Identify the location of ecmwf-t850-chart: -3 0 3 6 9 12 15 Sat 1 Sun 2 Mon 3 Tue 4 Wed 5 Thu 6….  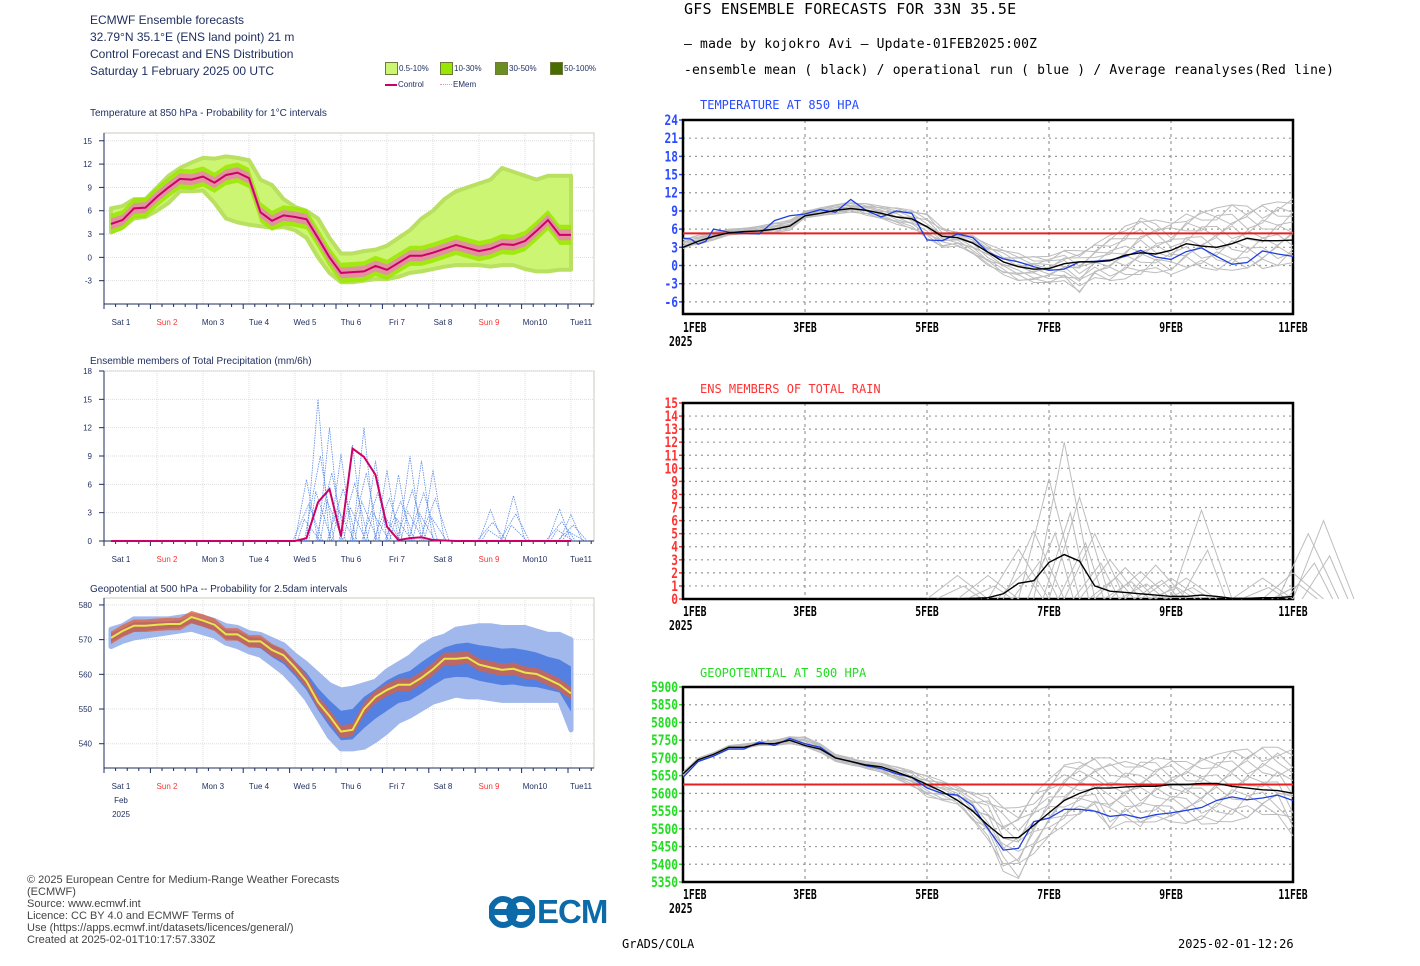
(339, 229).